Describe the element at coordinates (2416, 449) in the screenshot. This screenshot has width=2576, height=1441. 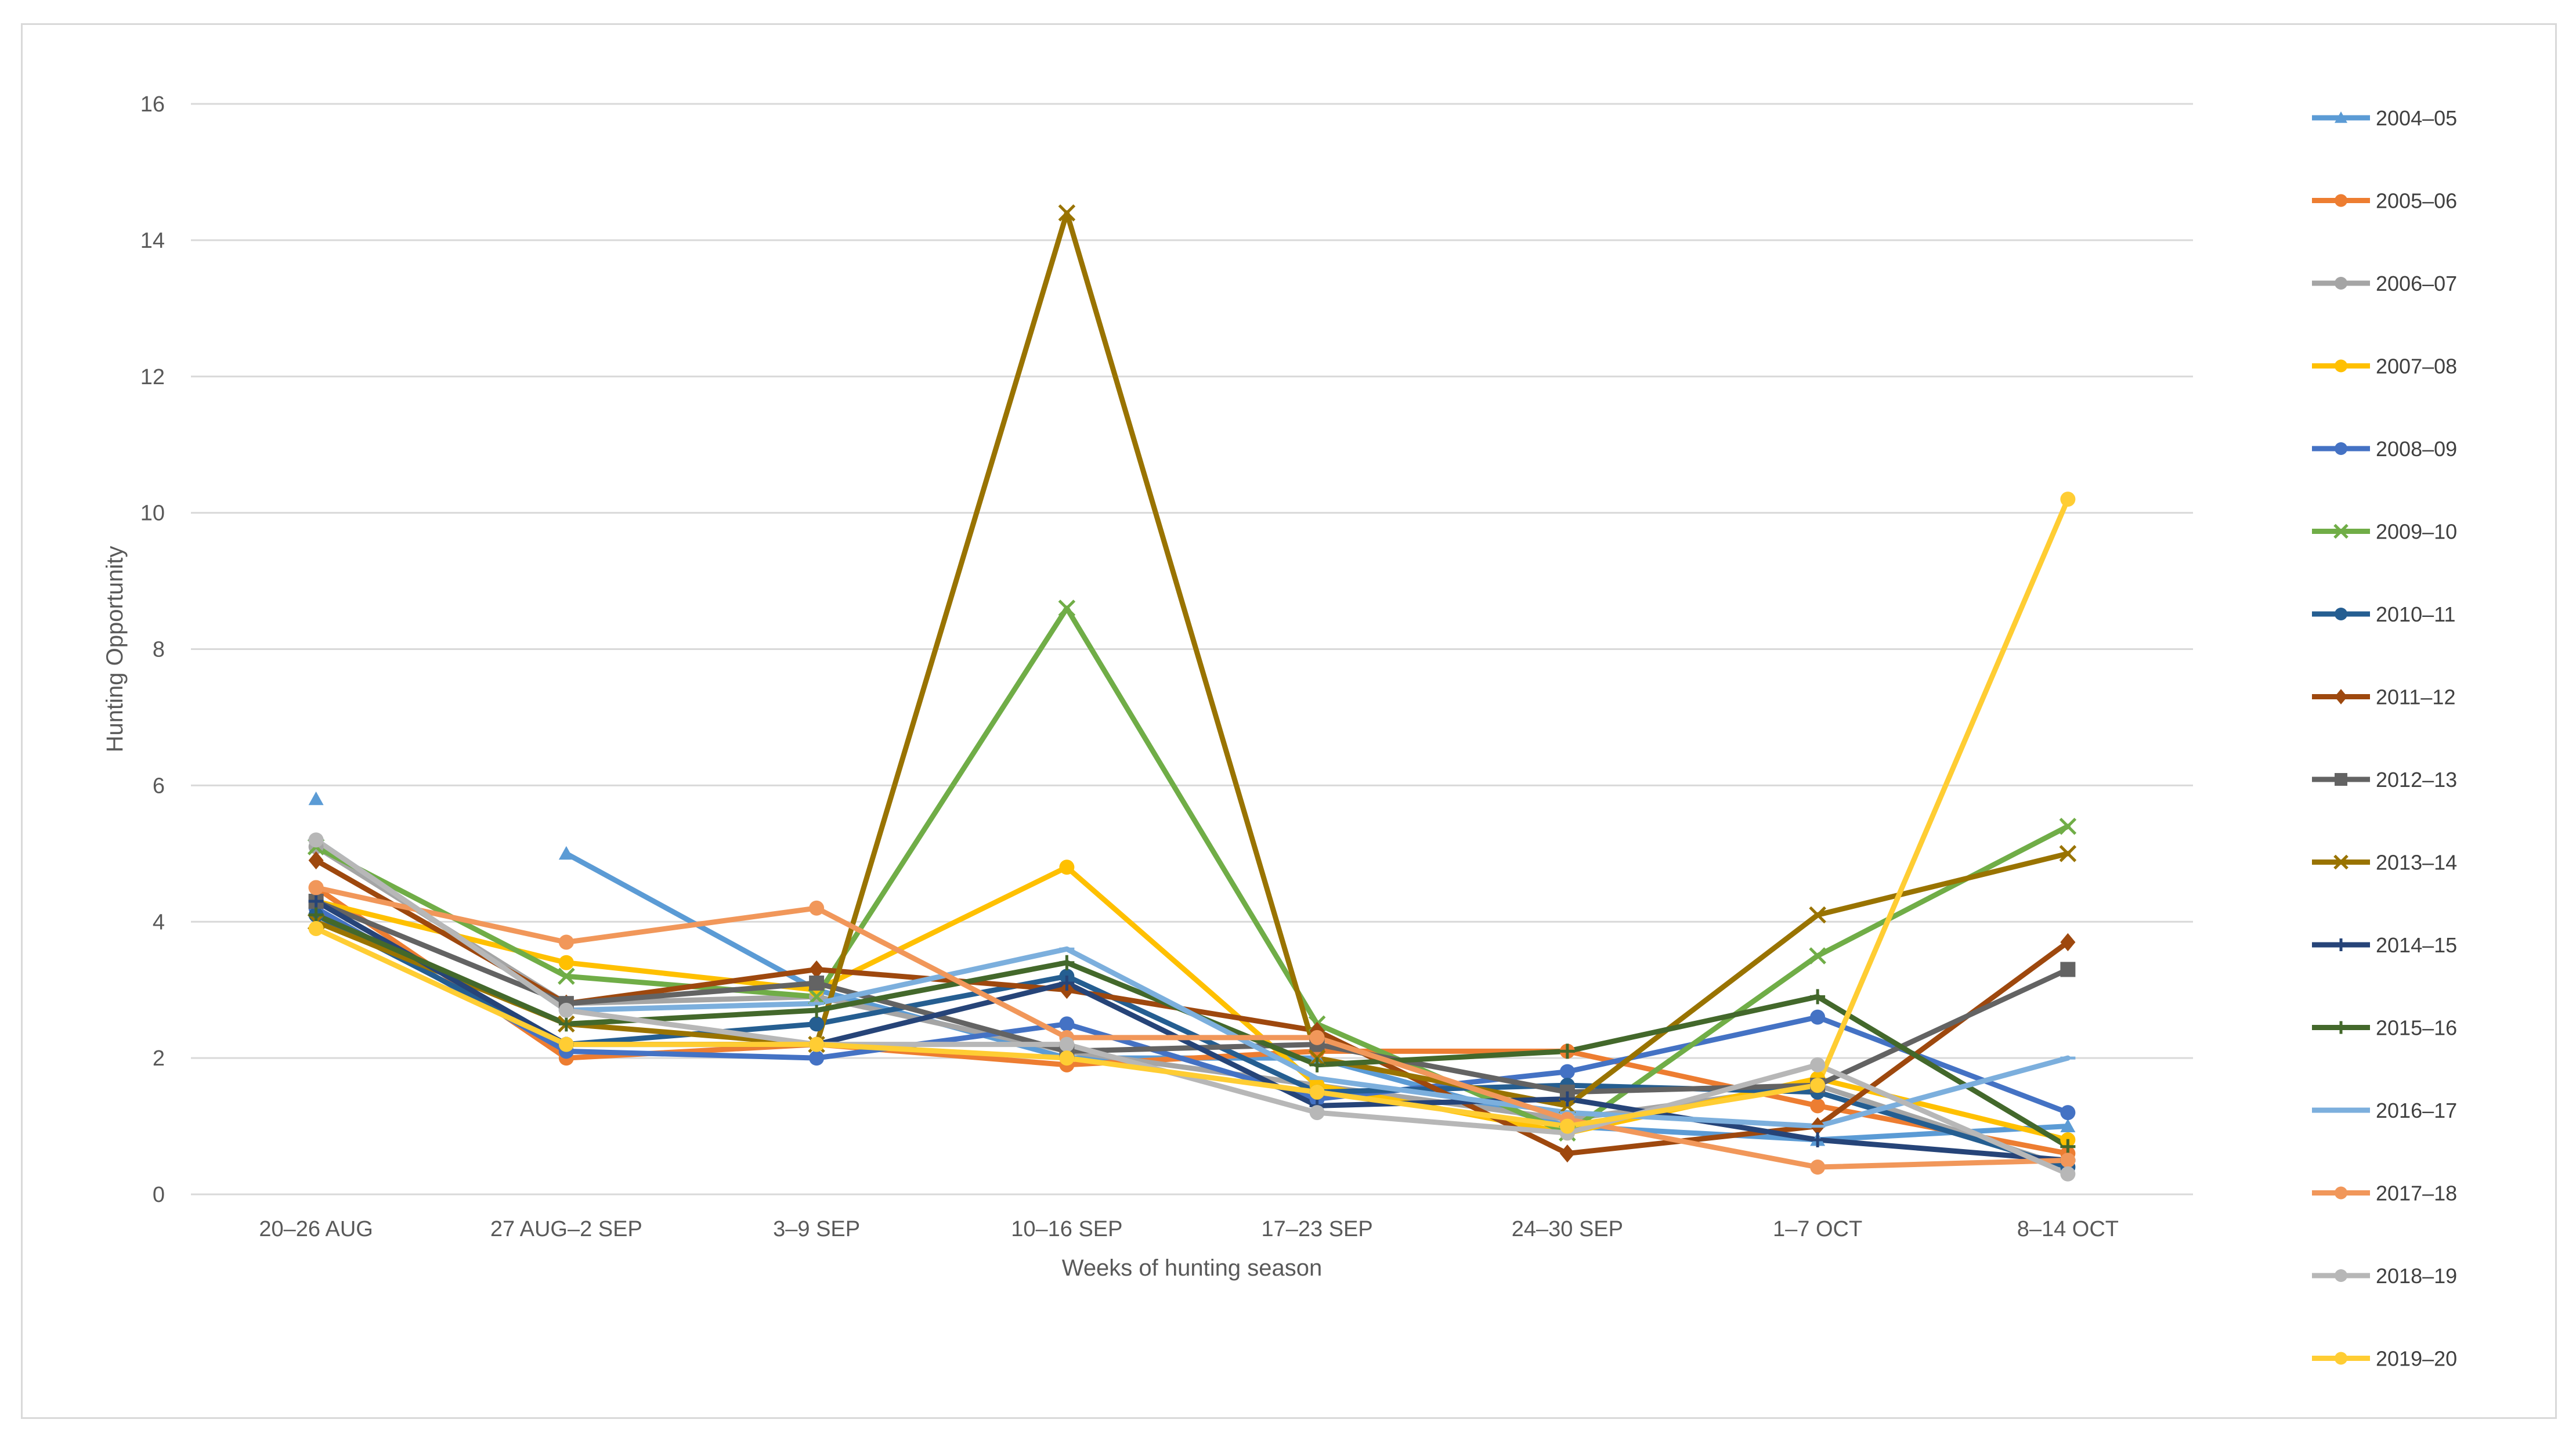
I see `legend-label: 2008–09` at that location.